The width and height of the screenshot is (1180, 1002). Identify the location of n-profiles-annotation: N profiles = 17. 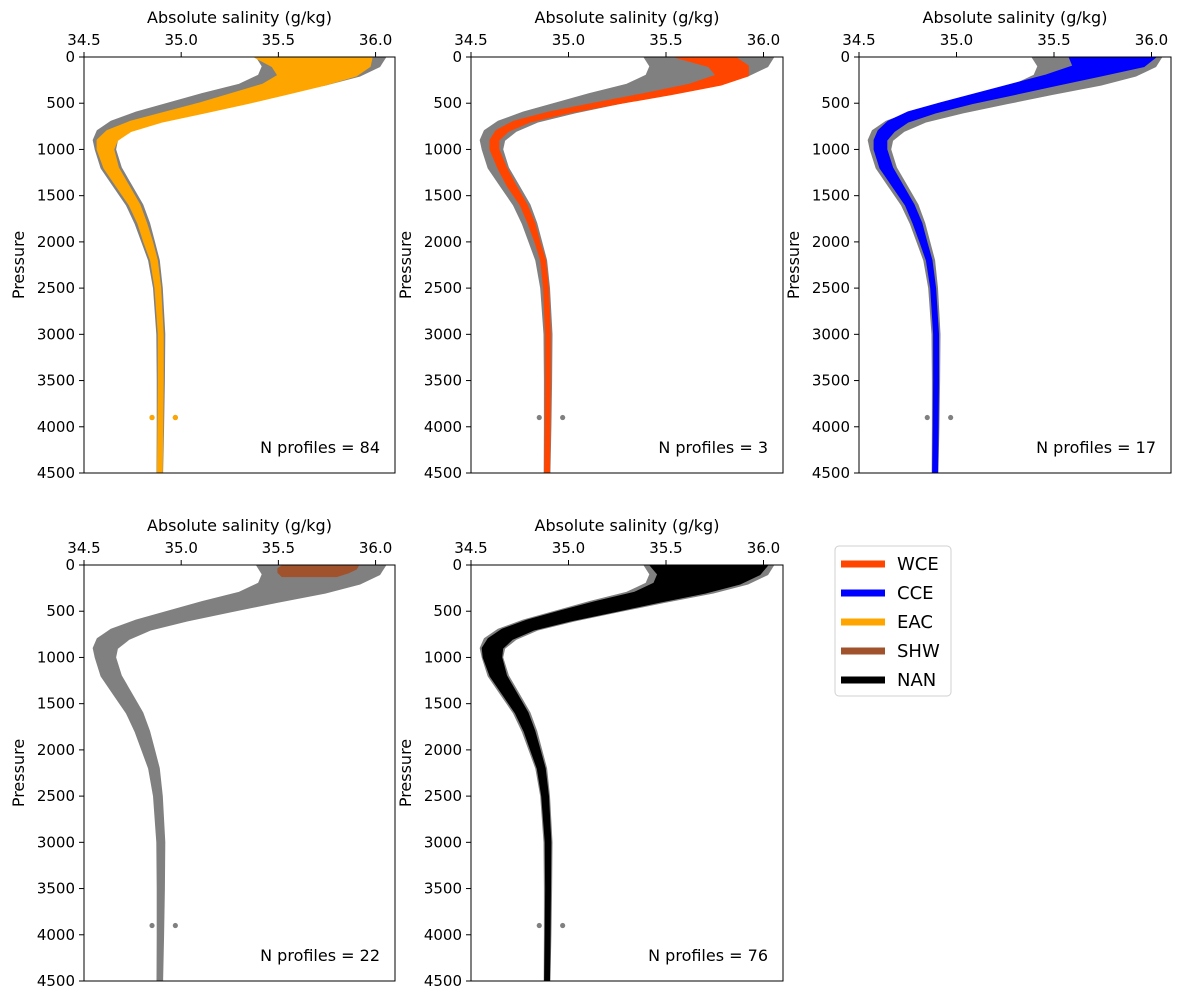
(1096, 447).